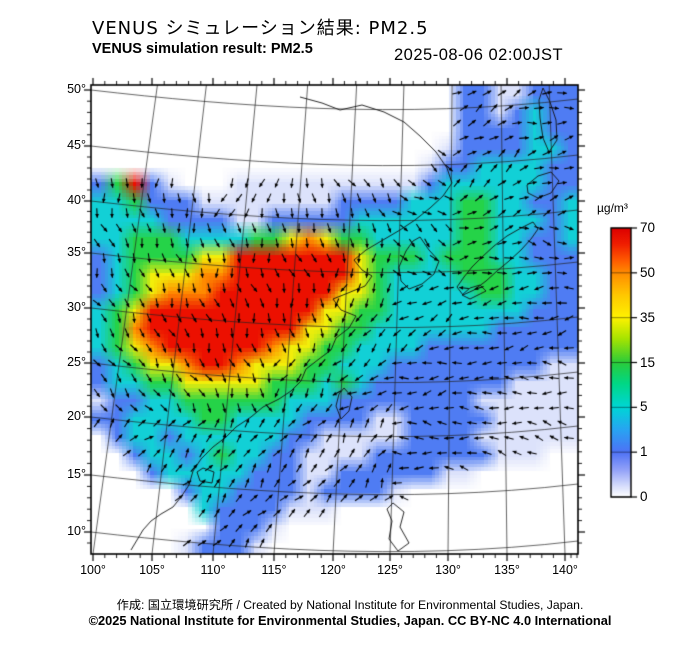  I want to click on colorbar-tick-label: 35, so click(648, 317).